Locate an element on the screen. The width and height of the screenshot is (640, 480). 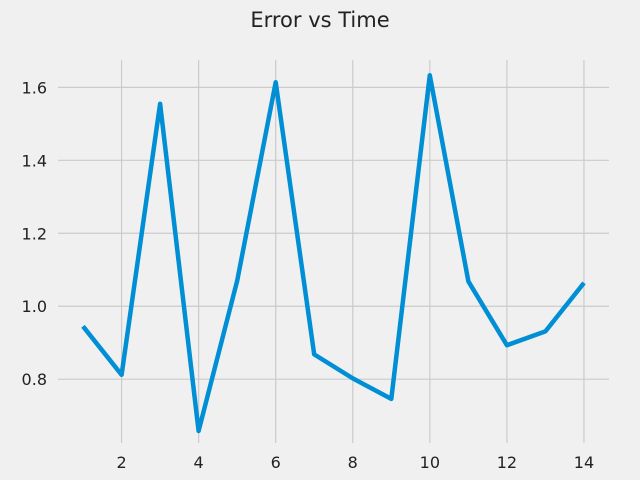
y-axis: 0.8 1.0 1.2 1.4 1.6 is located at coordinates (34, 233).